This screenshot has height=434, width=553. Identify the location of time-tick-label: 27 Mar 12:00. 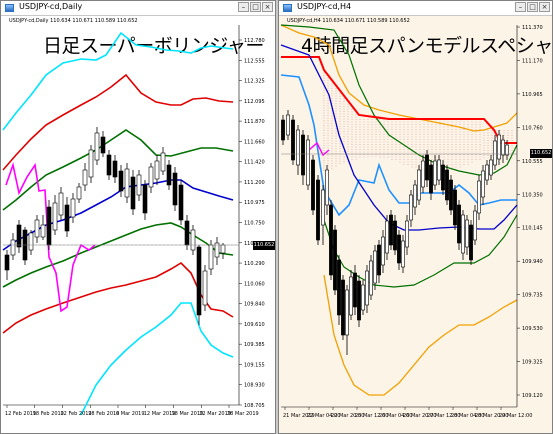
(443, 416).